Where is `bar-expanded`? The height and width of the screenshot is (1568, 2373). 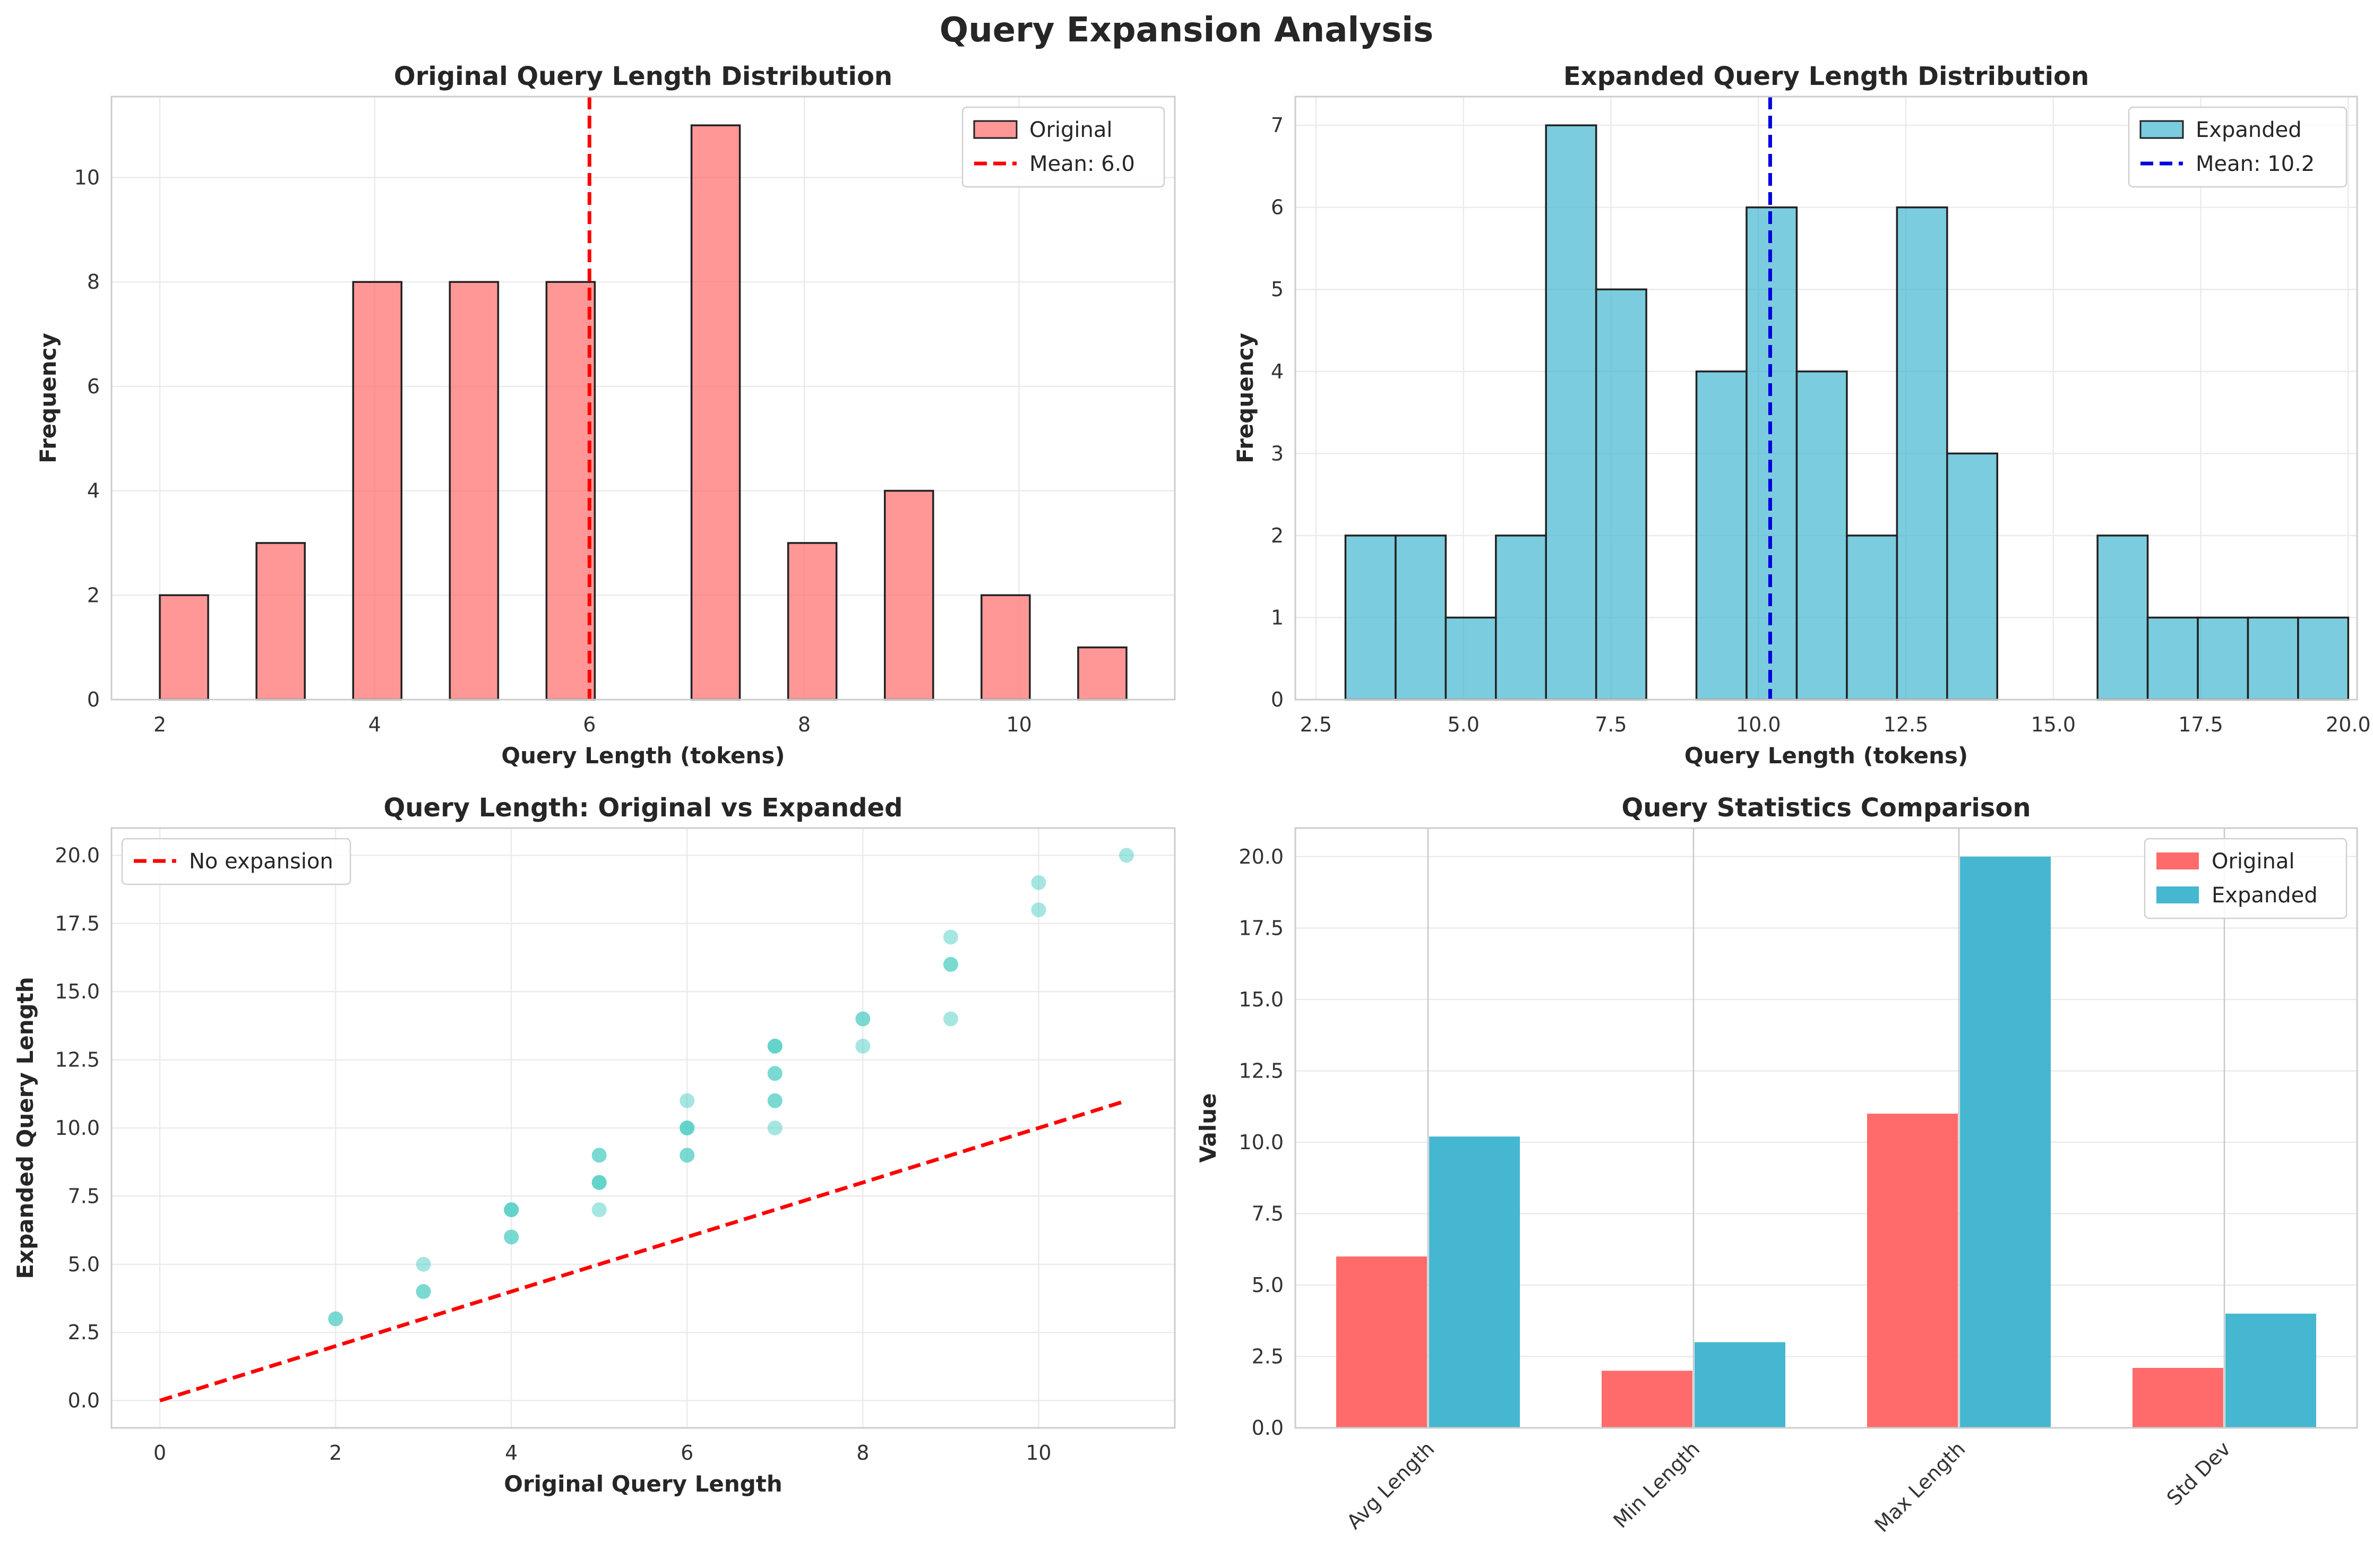 bar-expanded is located at coordinates (2005, 1142).